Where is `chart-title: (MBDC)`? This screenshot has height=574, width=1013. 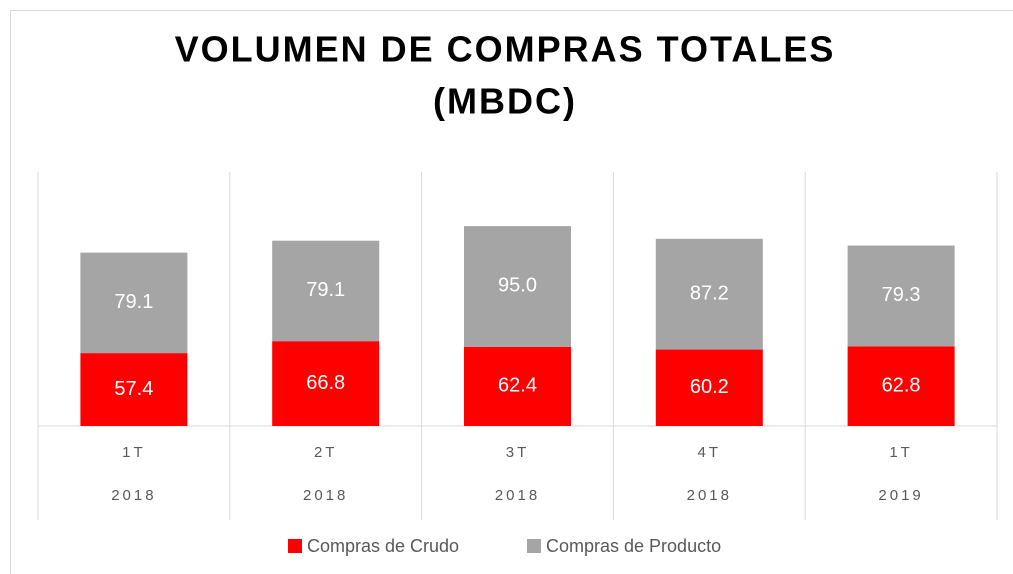 chart-title: (MBDC) is located at coordinates (505, 101).